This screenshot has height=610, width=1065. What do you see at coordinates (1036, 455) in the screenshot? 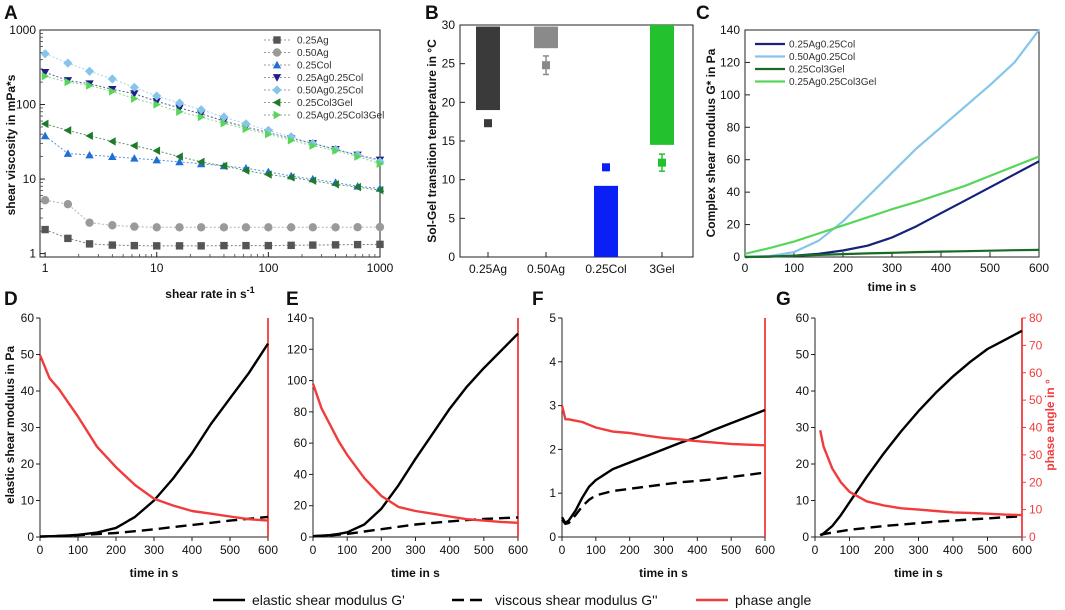
I see `y2-tick-label: 30` at bounding box center [1036, 455].